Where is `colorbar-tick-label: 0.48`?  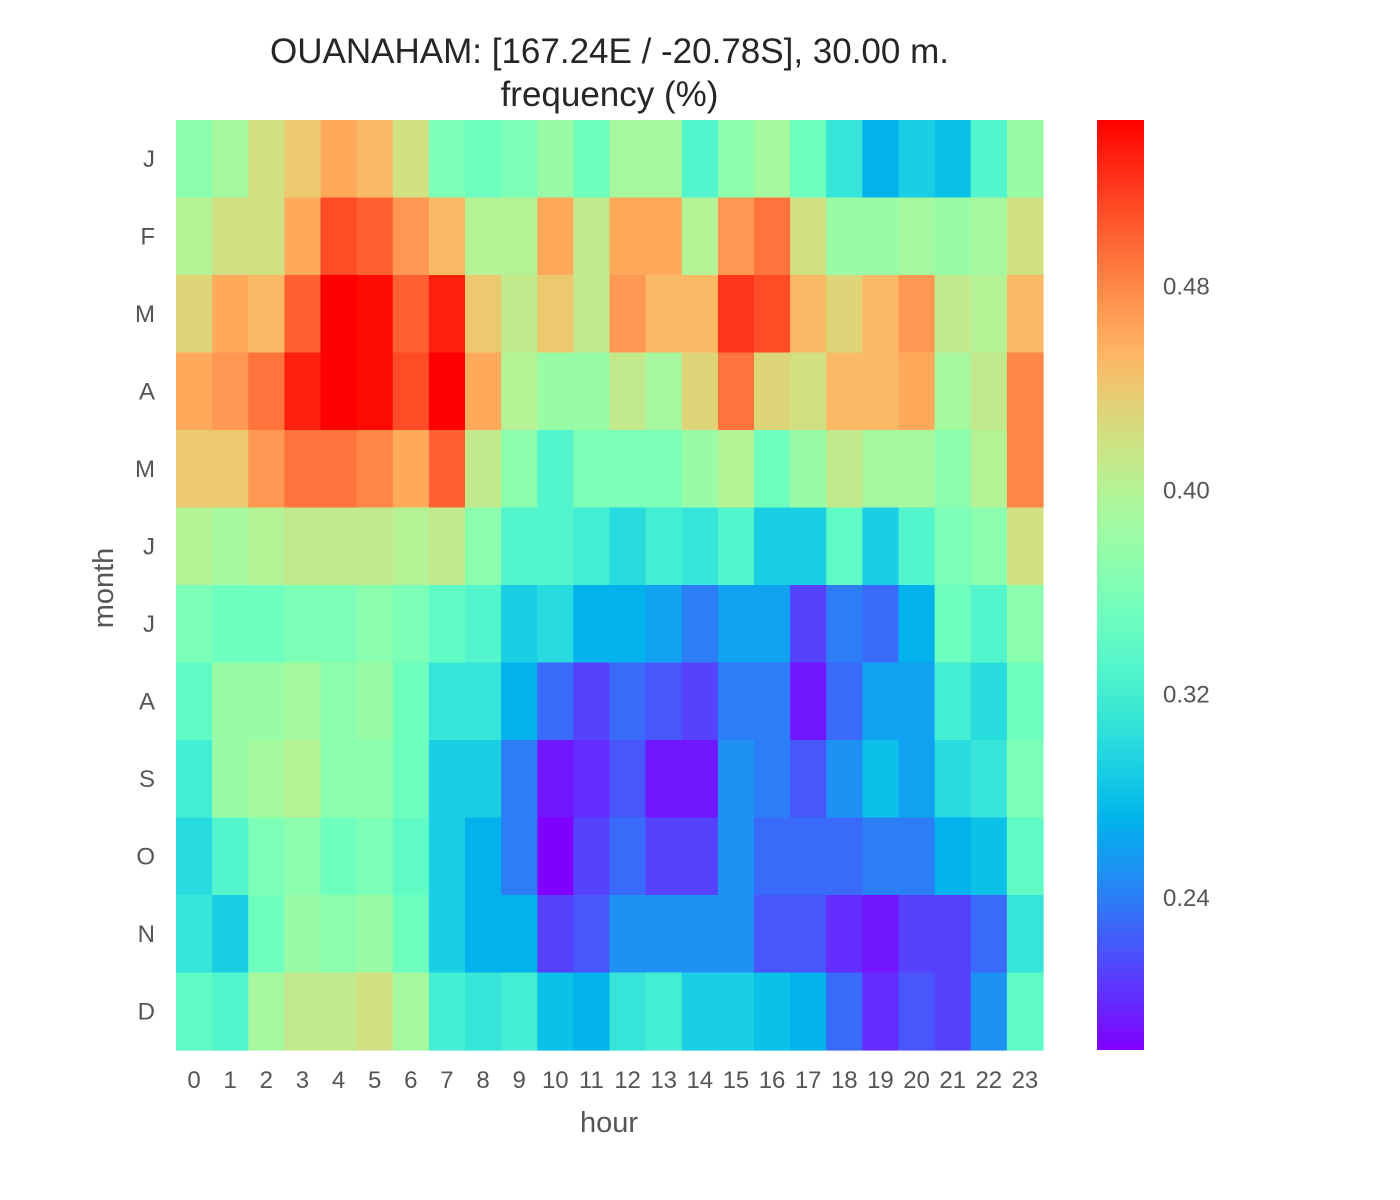
colorbar-tick-label: 0.48 is located at coordinates (1186, 287).